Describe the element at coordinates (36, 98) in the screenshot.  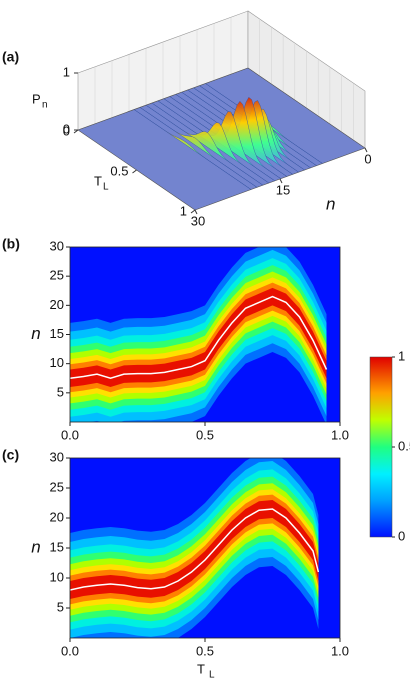
I see `z-axis-title: P` at that location.